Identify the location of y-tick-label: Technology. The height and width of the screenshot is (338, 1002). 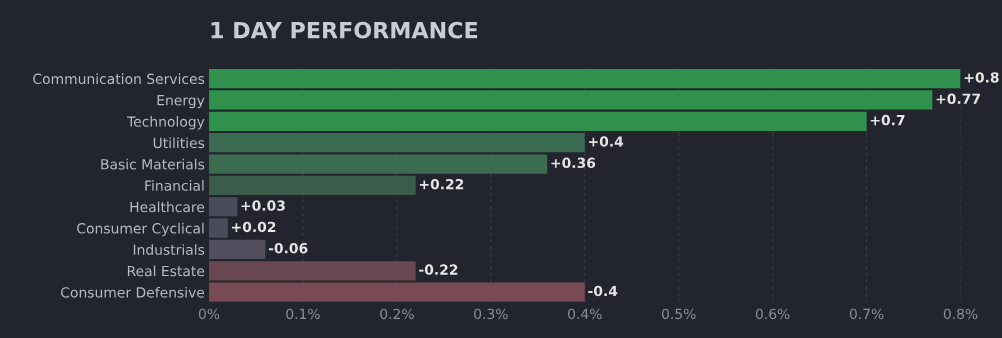
(166, 123).